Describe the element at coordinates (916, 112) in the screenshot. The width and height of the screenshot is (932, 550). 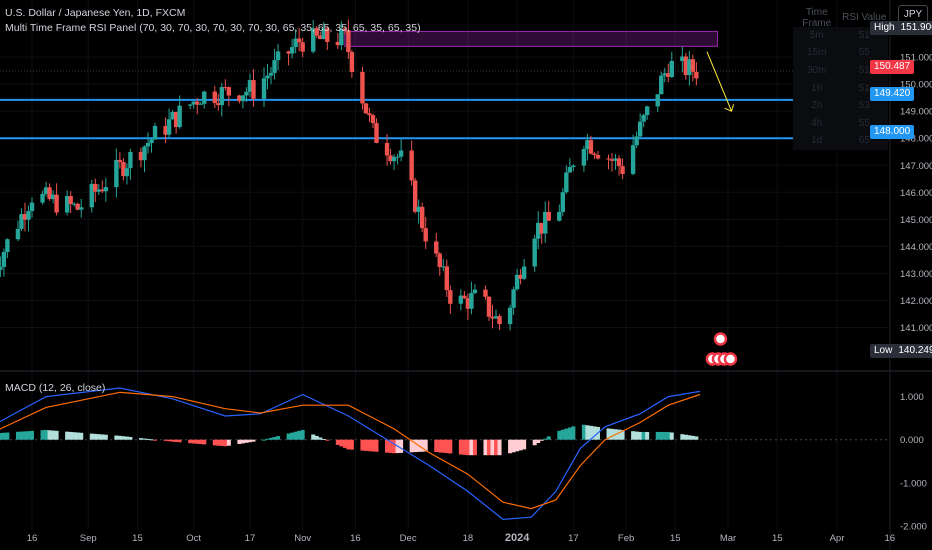
I see `price-tick-label: 149.000` at that location.